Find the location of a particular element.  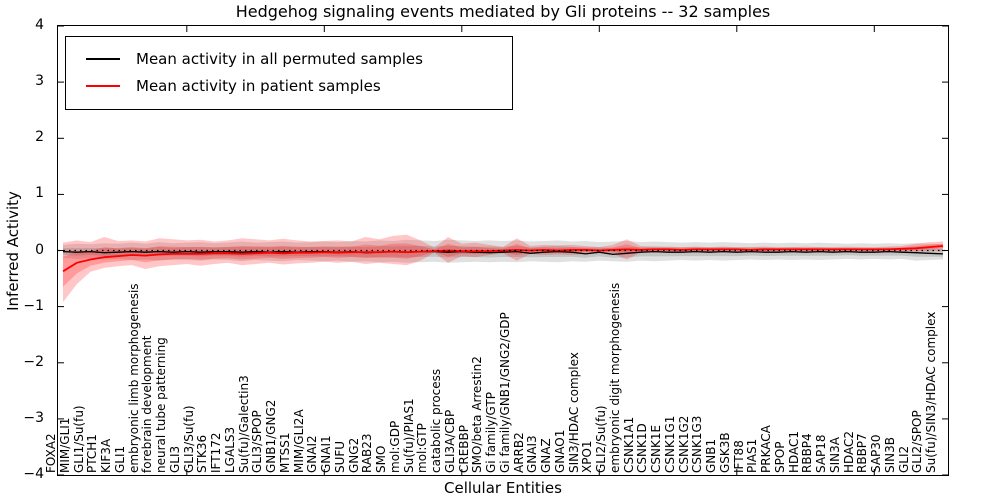

x-tick-label: GLI3A/CBP is located at coordinates (449, 441).